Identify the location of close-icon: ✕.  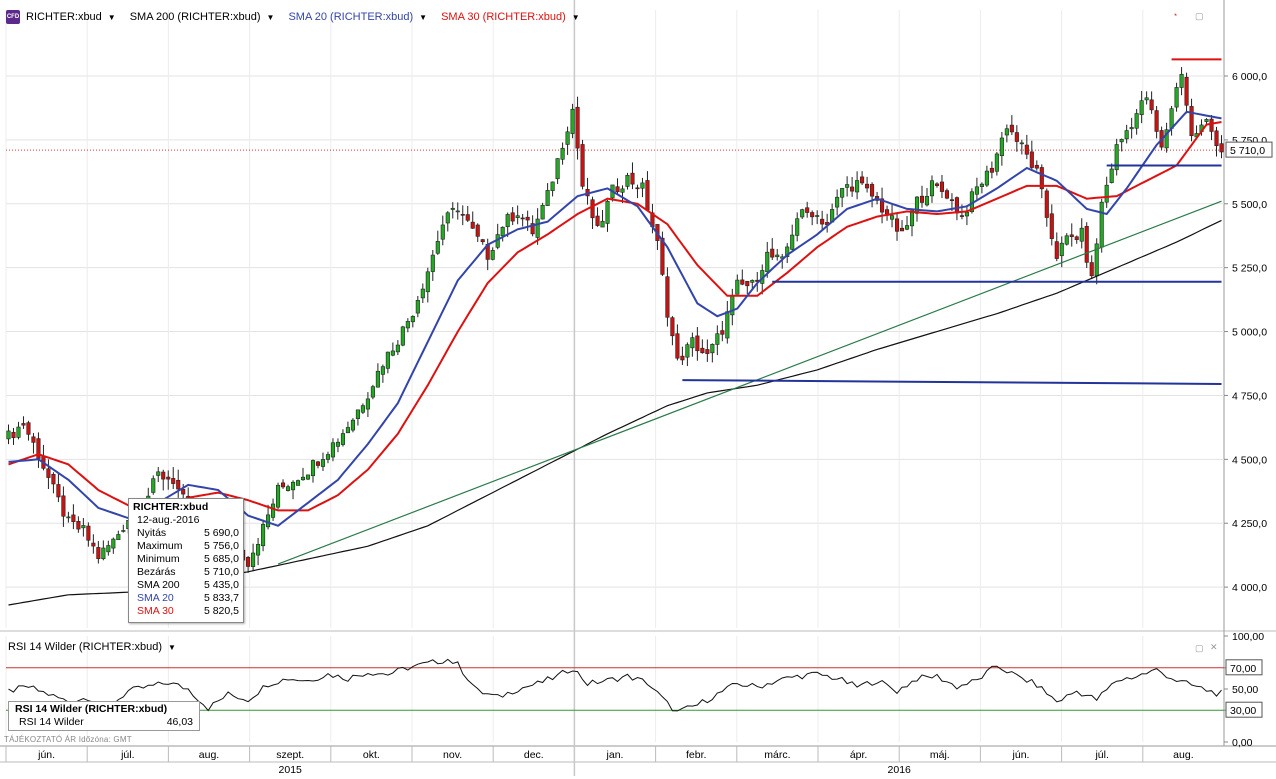
(1214, 647).